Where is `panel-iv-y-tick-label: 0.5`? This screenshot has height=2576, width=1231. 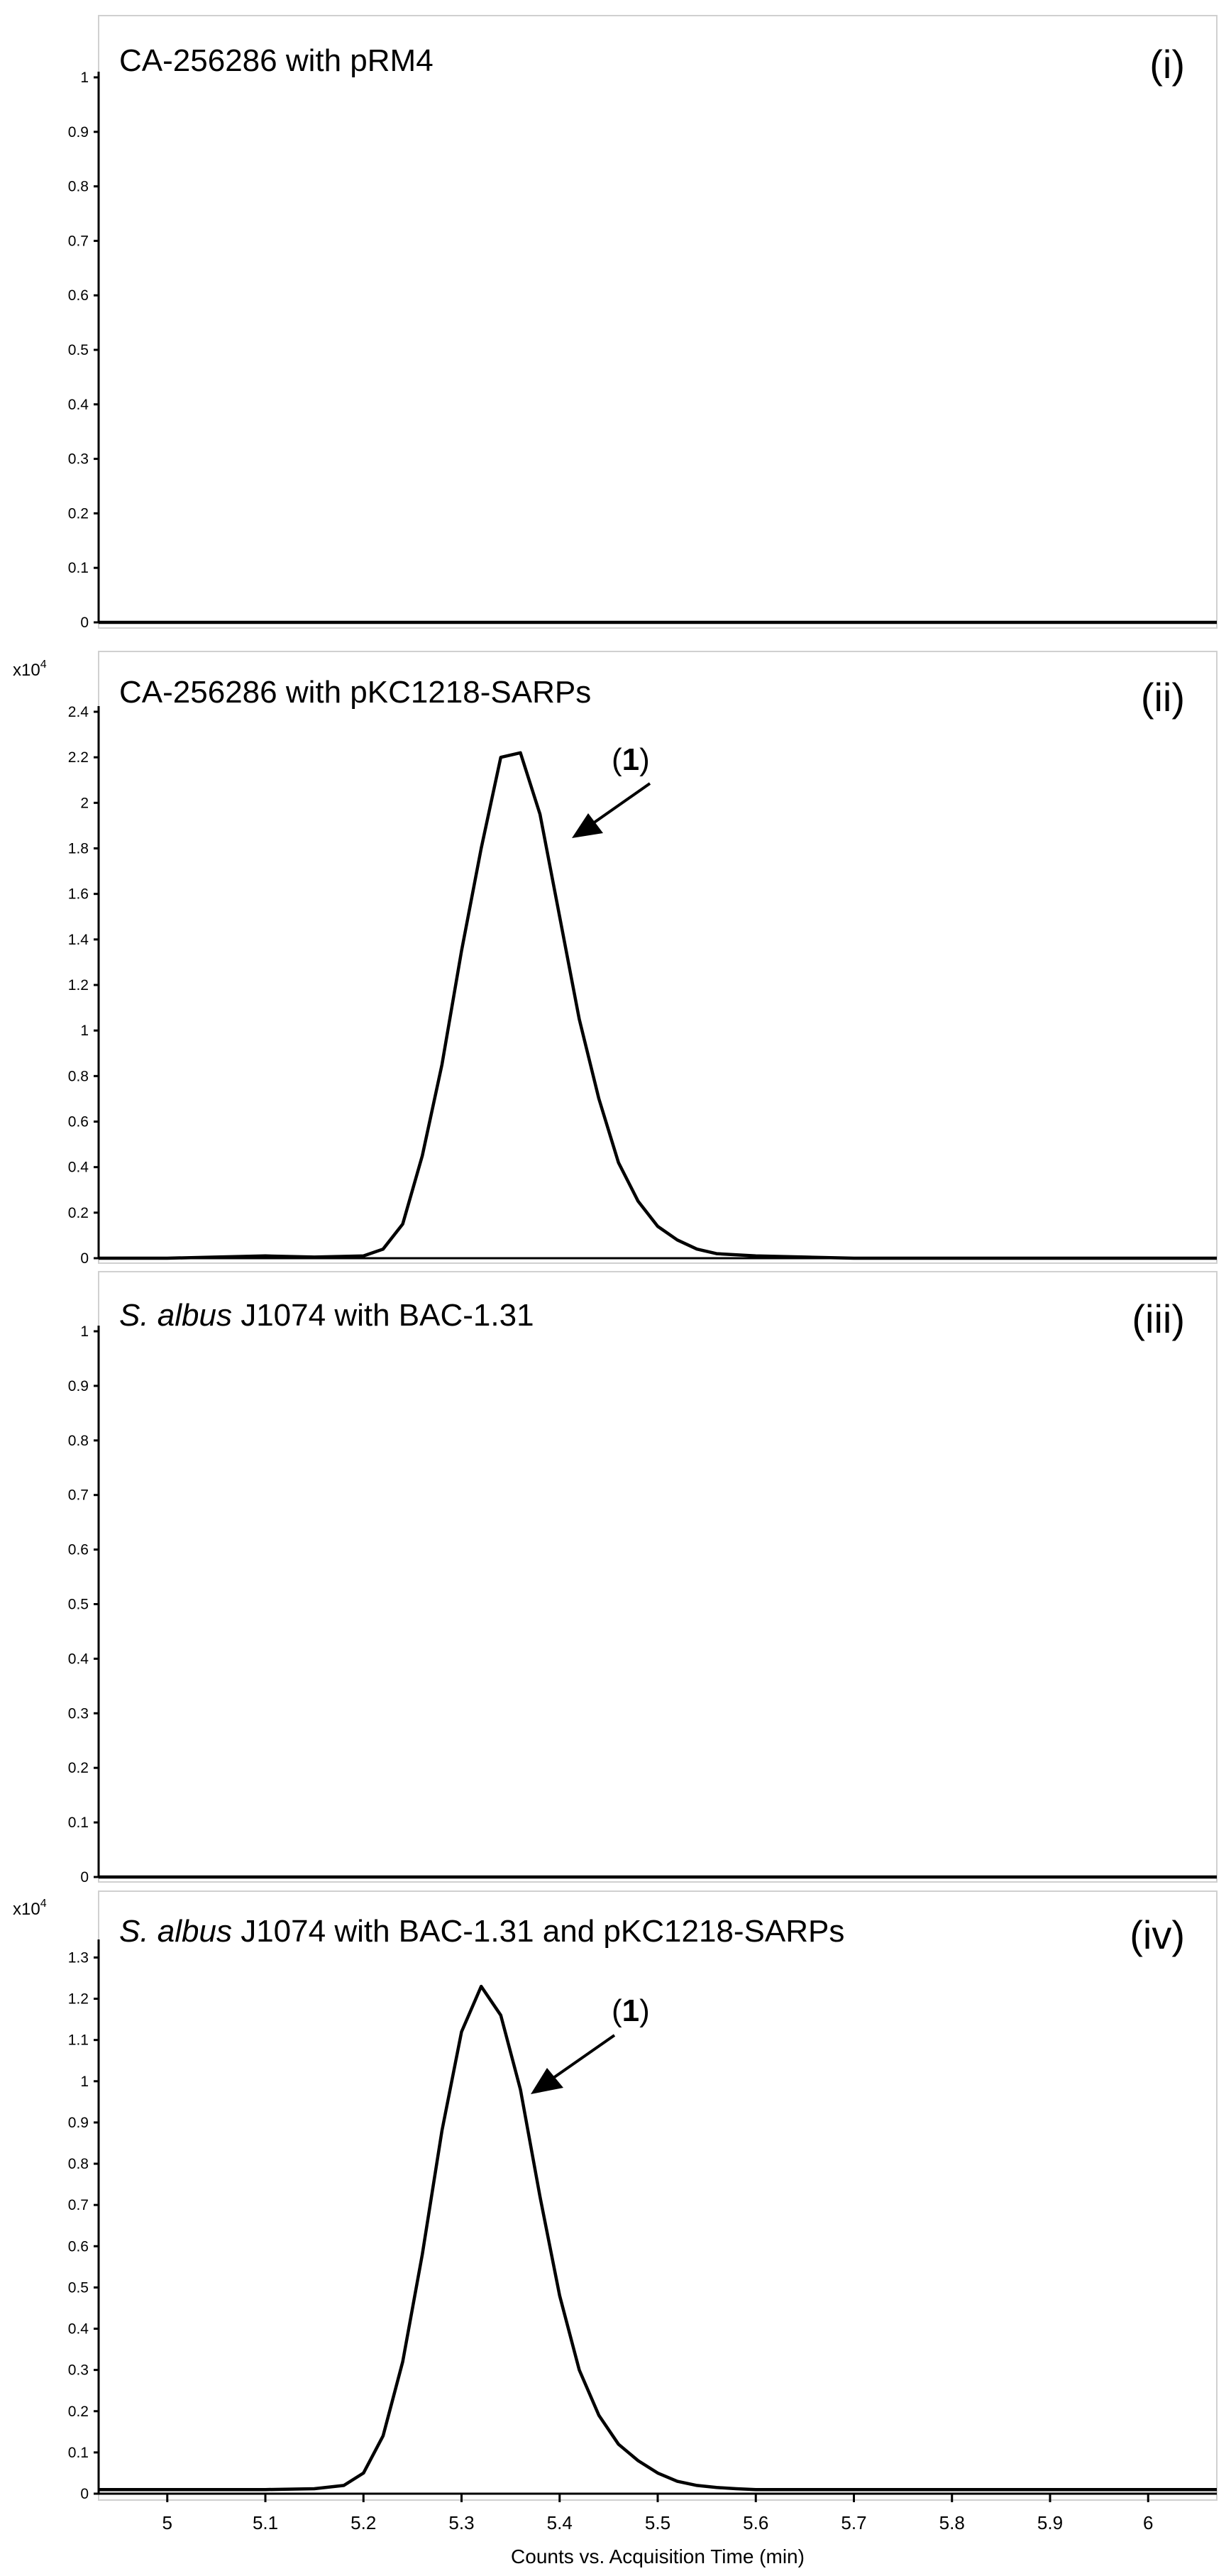
panel-iv-y-tick-label: 0.5 is located at coordinates (78, 2287).